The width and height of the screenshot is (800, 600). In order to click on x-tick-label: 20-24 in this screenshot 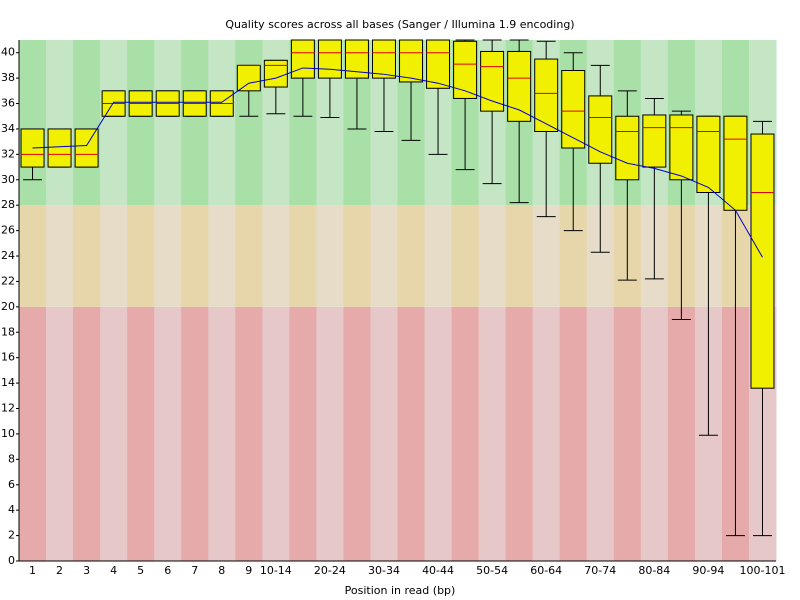, I will do `click(330, 570)`.